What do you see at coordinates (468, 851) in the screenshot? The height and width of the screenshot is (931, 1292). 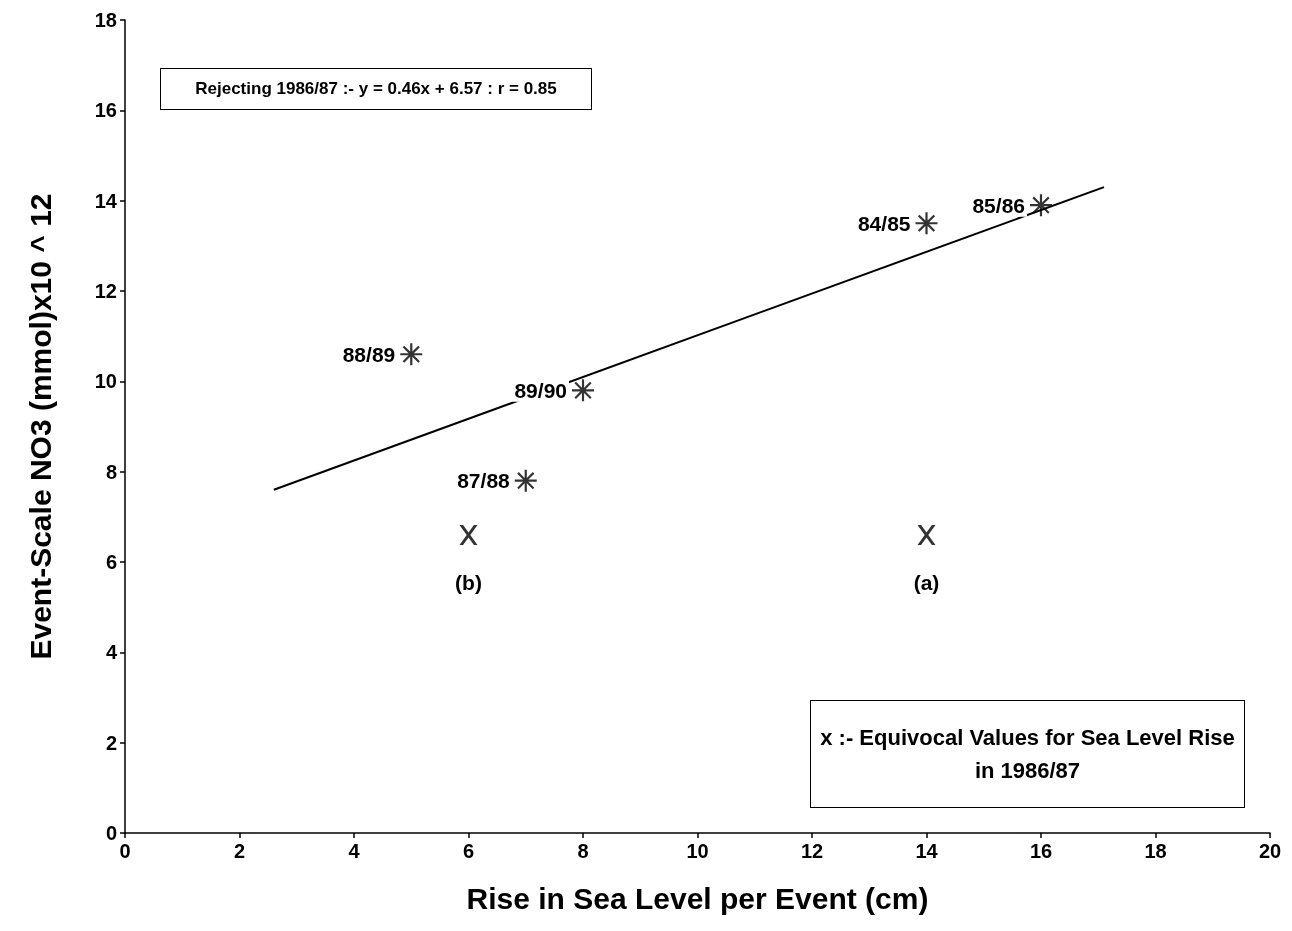 I see `x-tick-label: 6` at bounding box center [468, 851].